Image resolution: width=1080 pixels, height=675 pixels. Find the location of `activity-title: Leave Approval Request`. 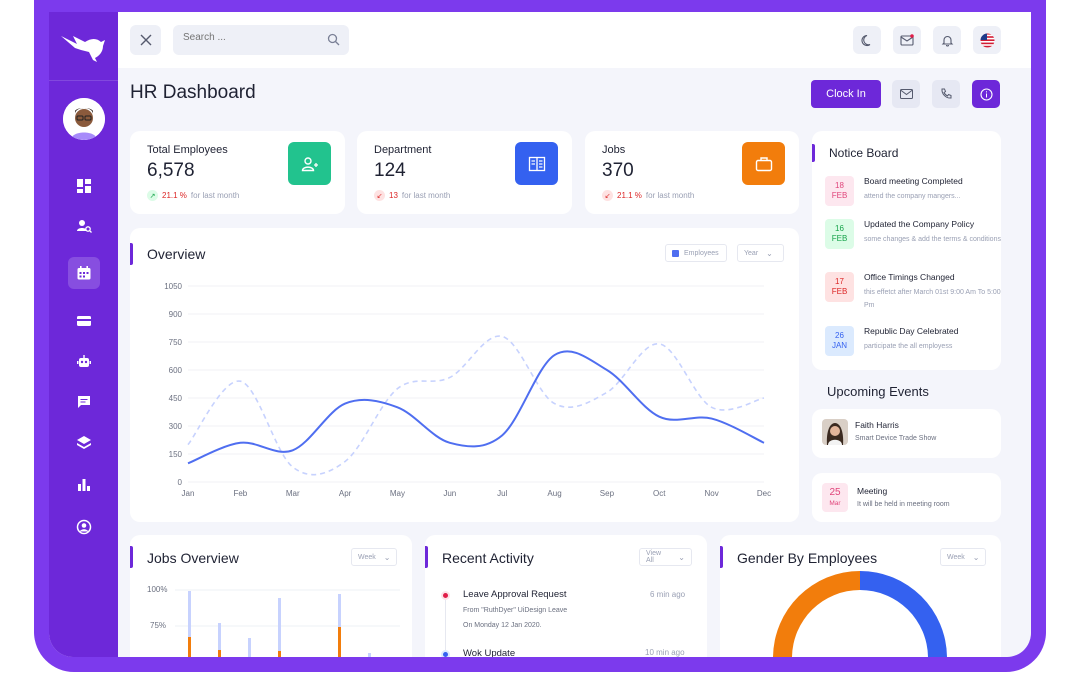

activity-title: Leave Approval Request is located at coordinates (515, 594).